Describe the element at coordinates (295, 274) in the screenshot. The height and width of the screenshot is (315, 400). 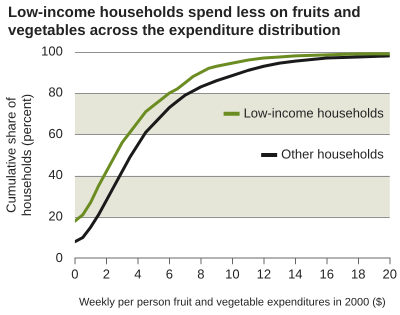
I see `x-tick-label: 14` at that location.